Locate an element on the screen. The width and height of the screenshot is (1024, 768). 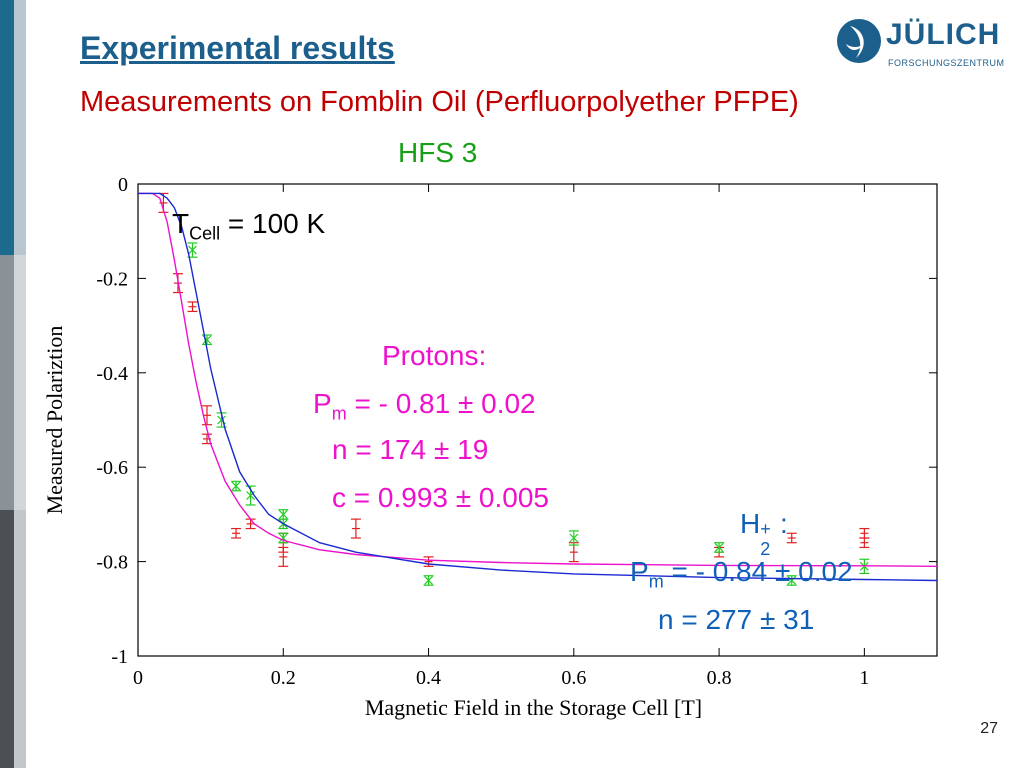
logo-wordmark: JÜLICH is located at coordinates (943, 34).